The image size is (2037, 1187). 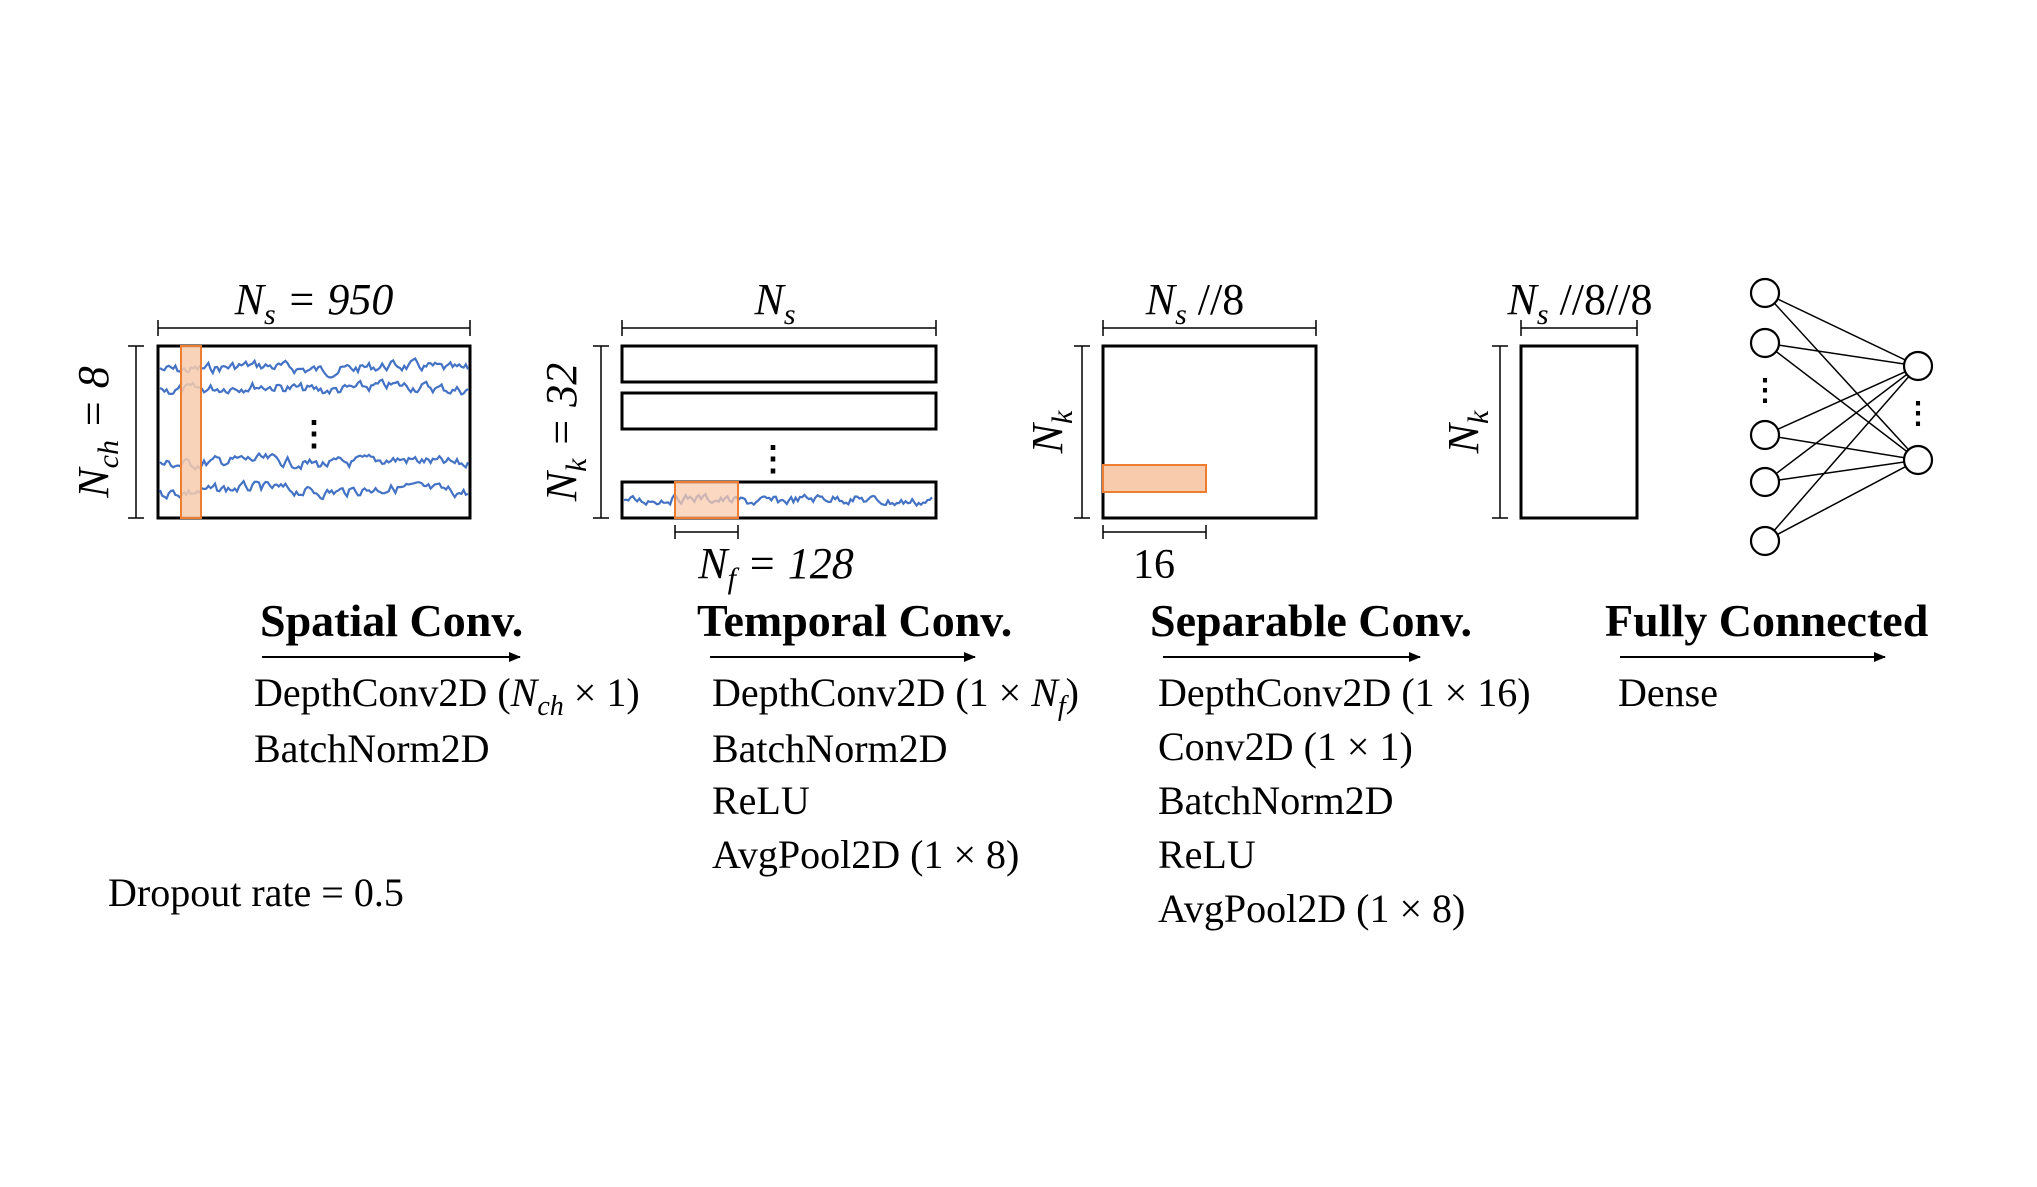 What do you see at coordinates (372, 748) in the screenshot?
I see `spatial-op-2: BatchNorm2D` at bounding box center [372, 748].